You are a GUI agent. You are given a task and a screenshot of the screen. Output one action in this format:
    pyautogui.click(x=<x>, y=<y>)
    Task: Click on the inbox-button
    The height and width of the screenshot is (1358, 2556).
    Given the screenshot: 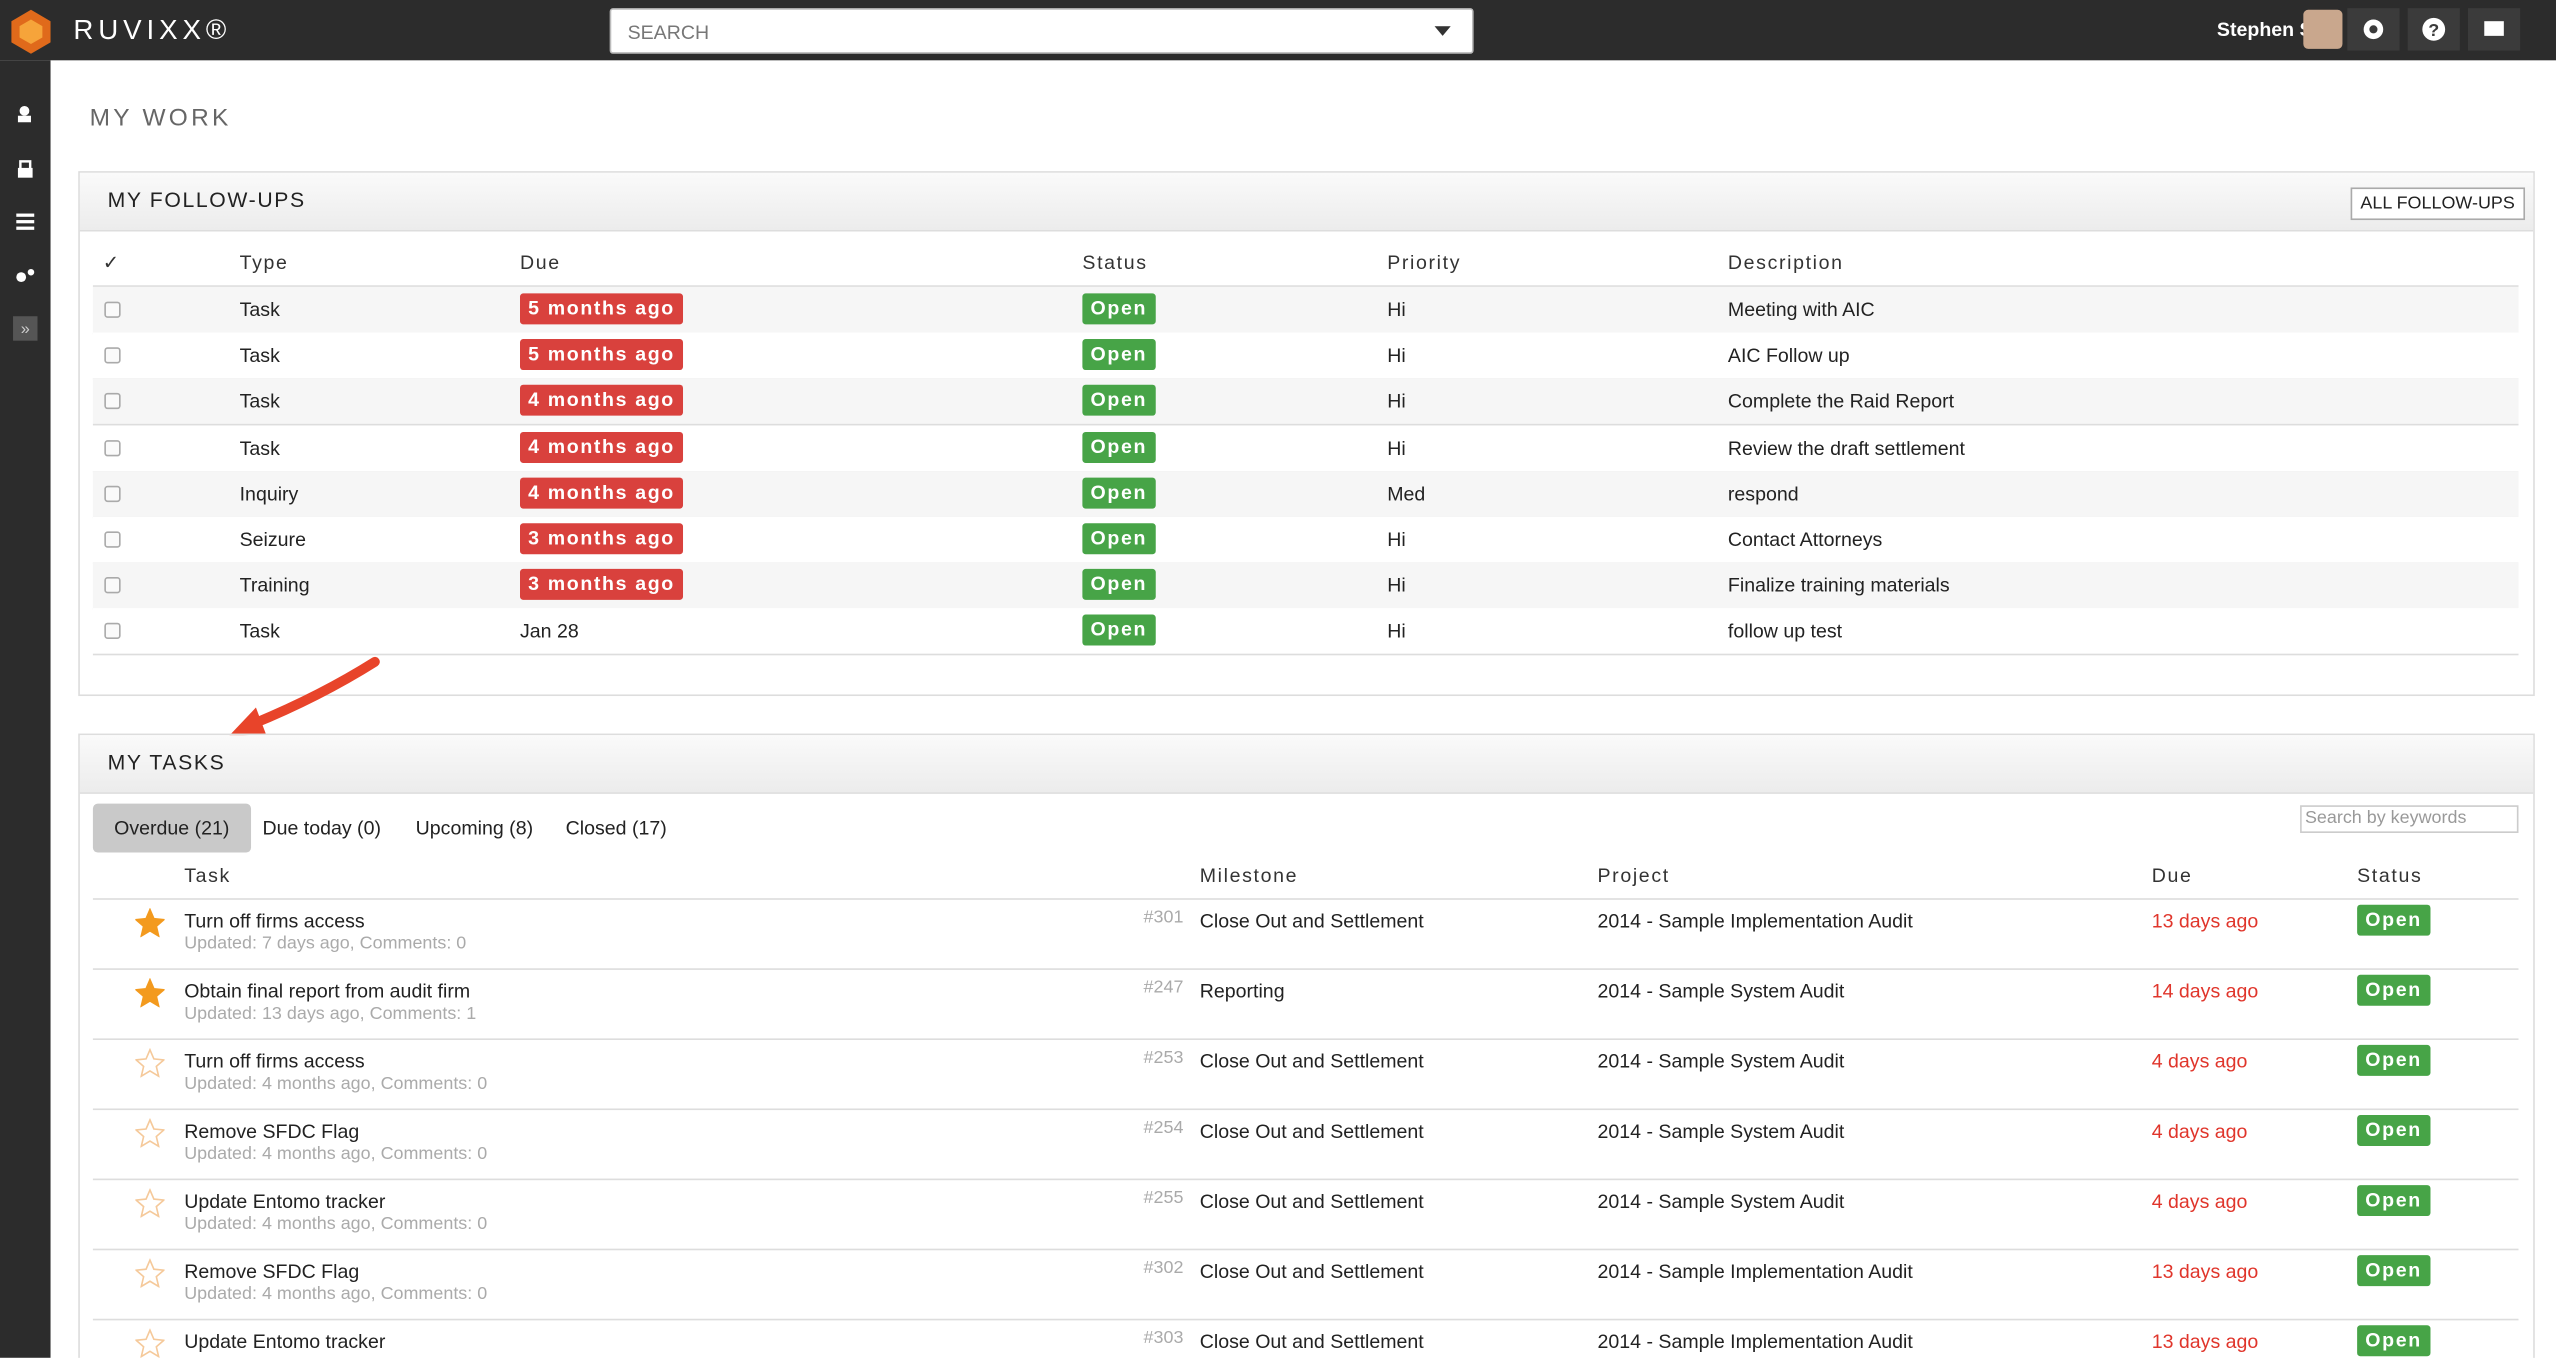 What is the action you would take?
    pyautogui.click(x=2494, y=29)
    